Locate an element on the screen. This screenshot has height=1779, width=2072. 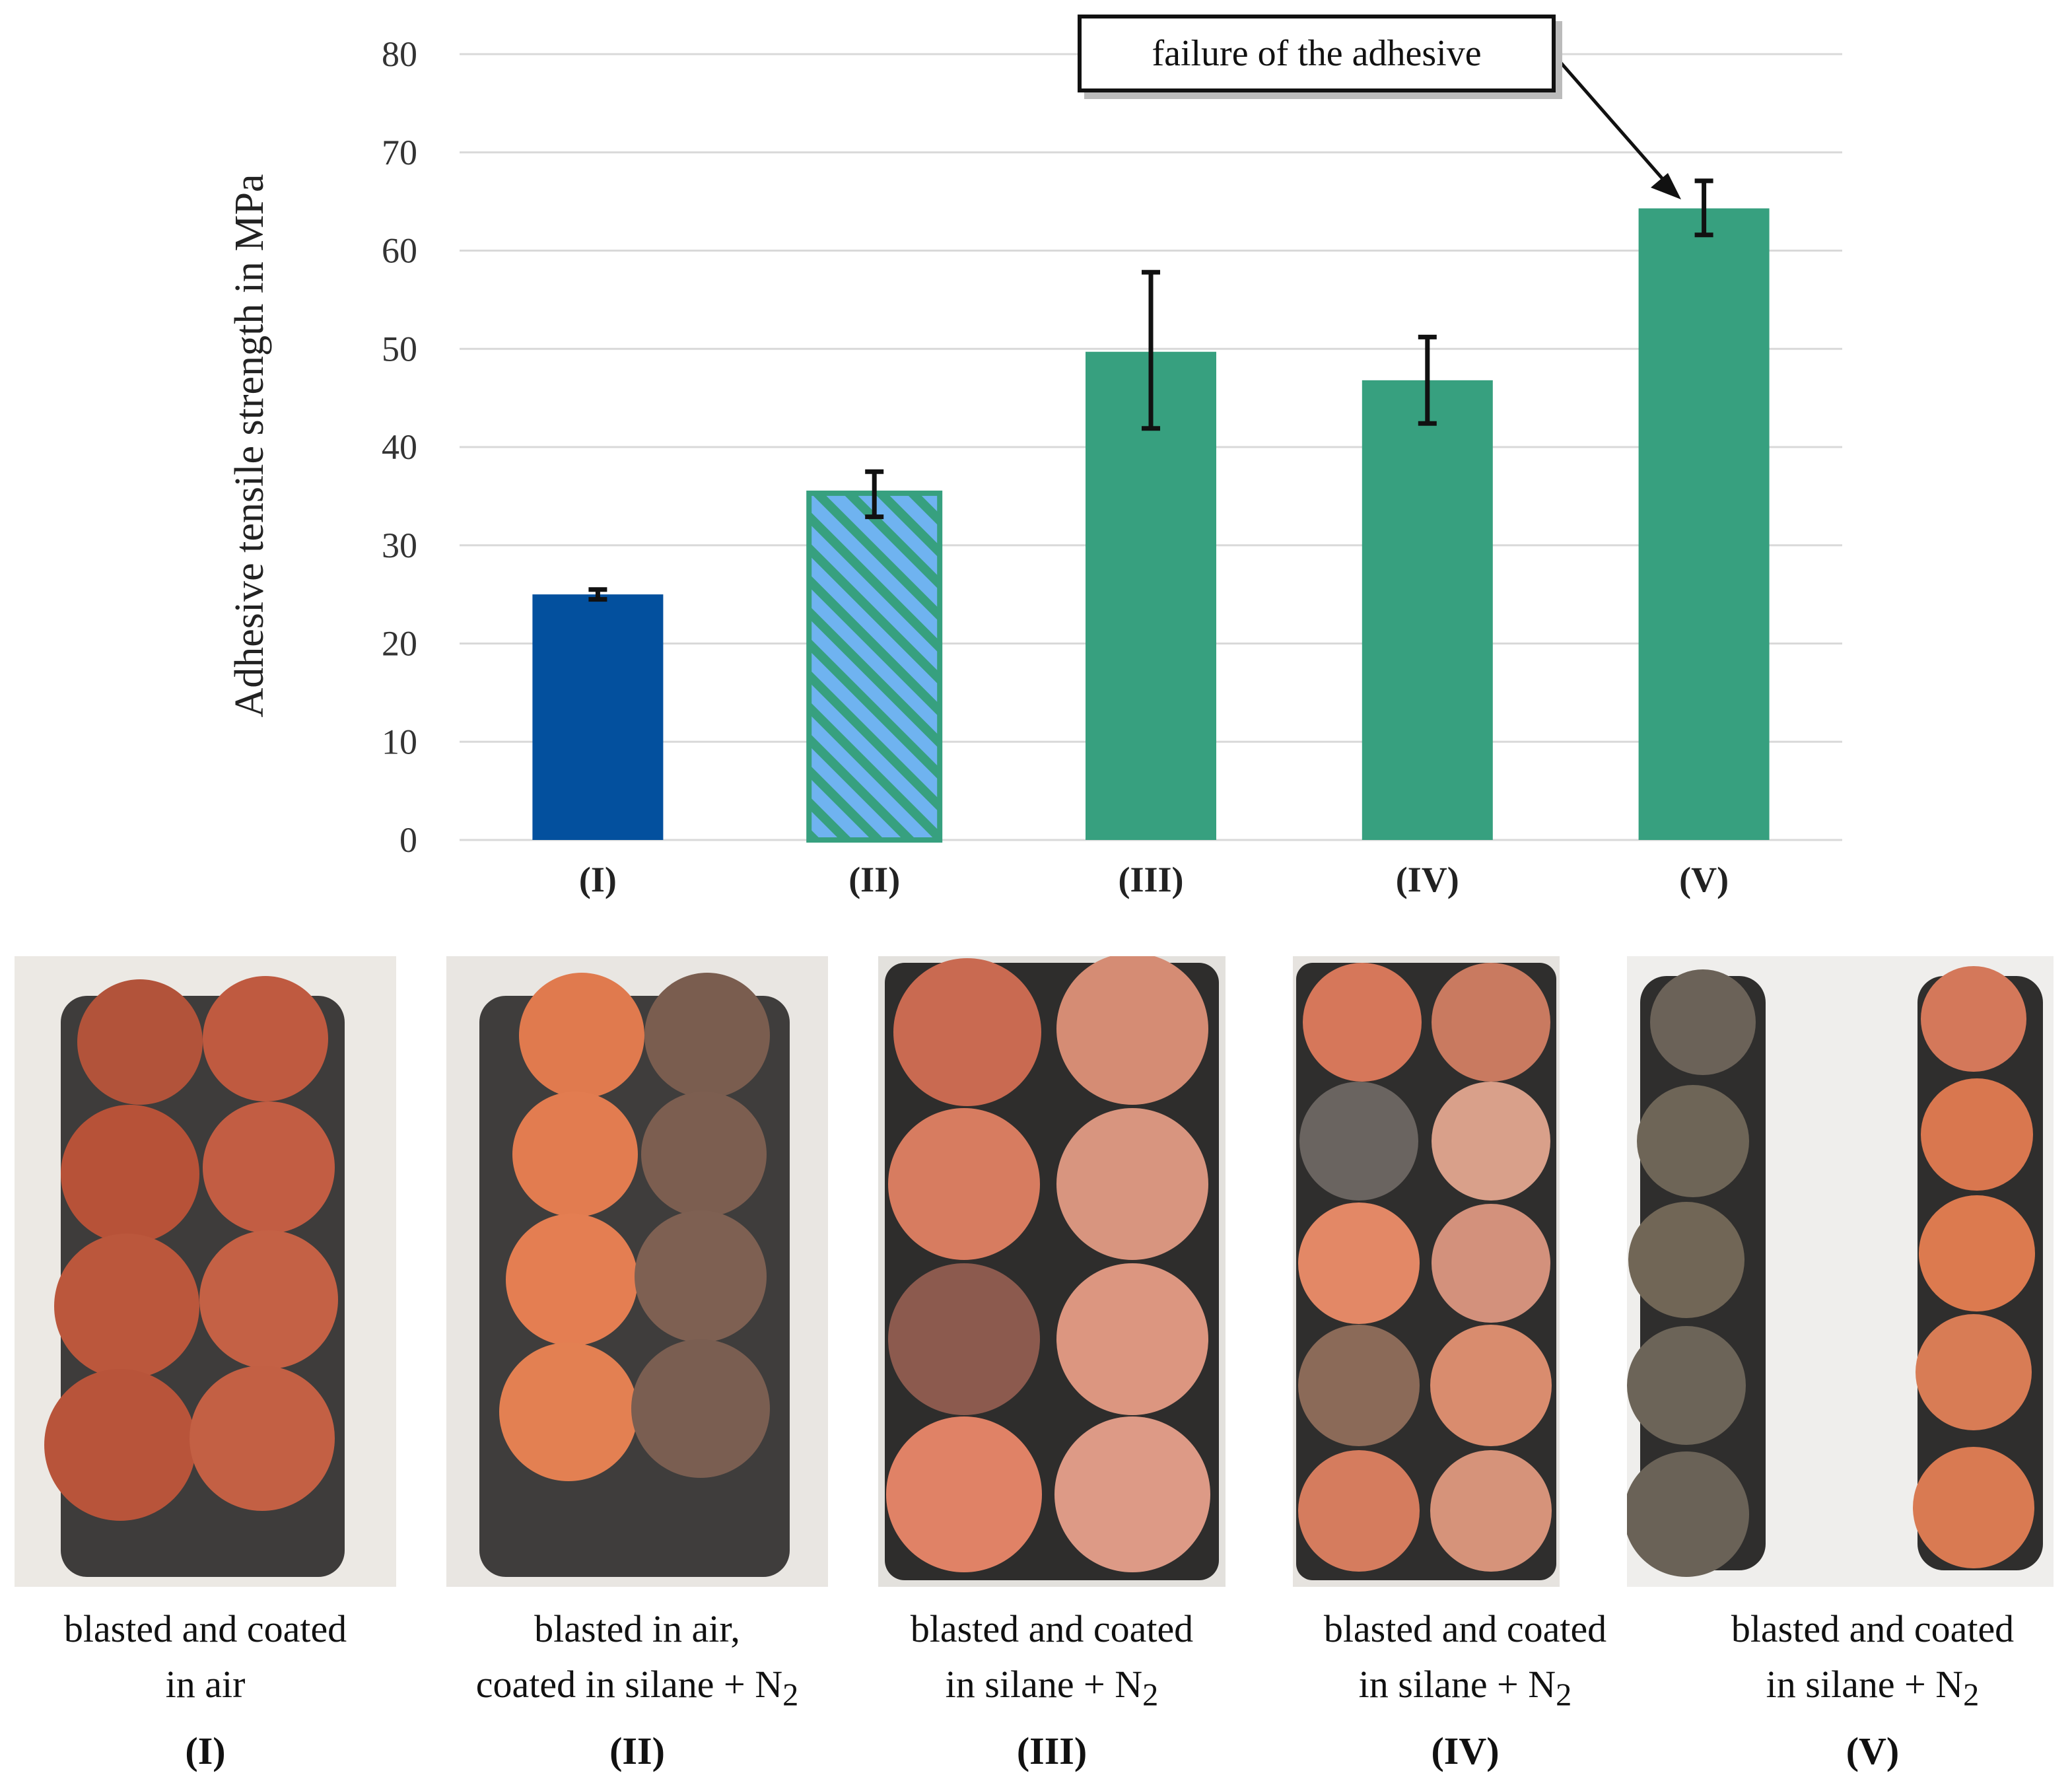
y-tick-label: 80 is located at coordinates (399, 54).